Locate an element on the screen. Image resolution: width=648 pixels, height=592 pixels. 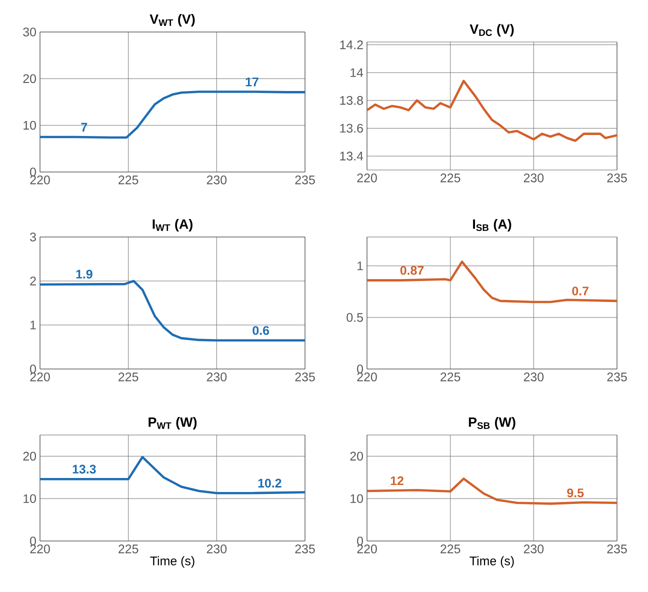
annotation: 7 is located at coordinates (84, 127).